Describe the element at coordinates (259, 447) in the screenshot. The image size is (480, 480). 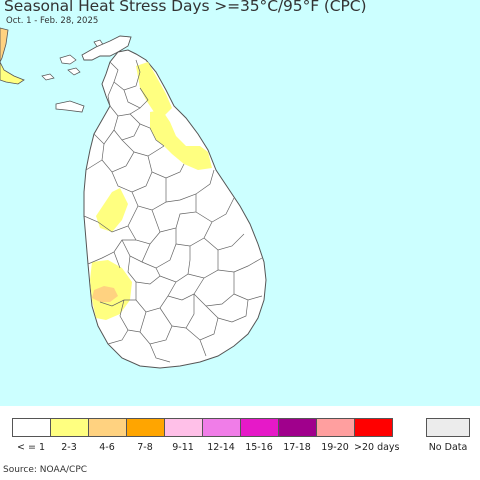
I see `legend-label: 15-16` at that location.